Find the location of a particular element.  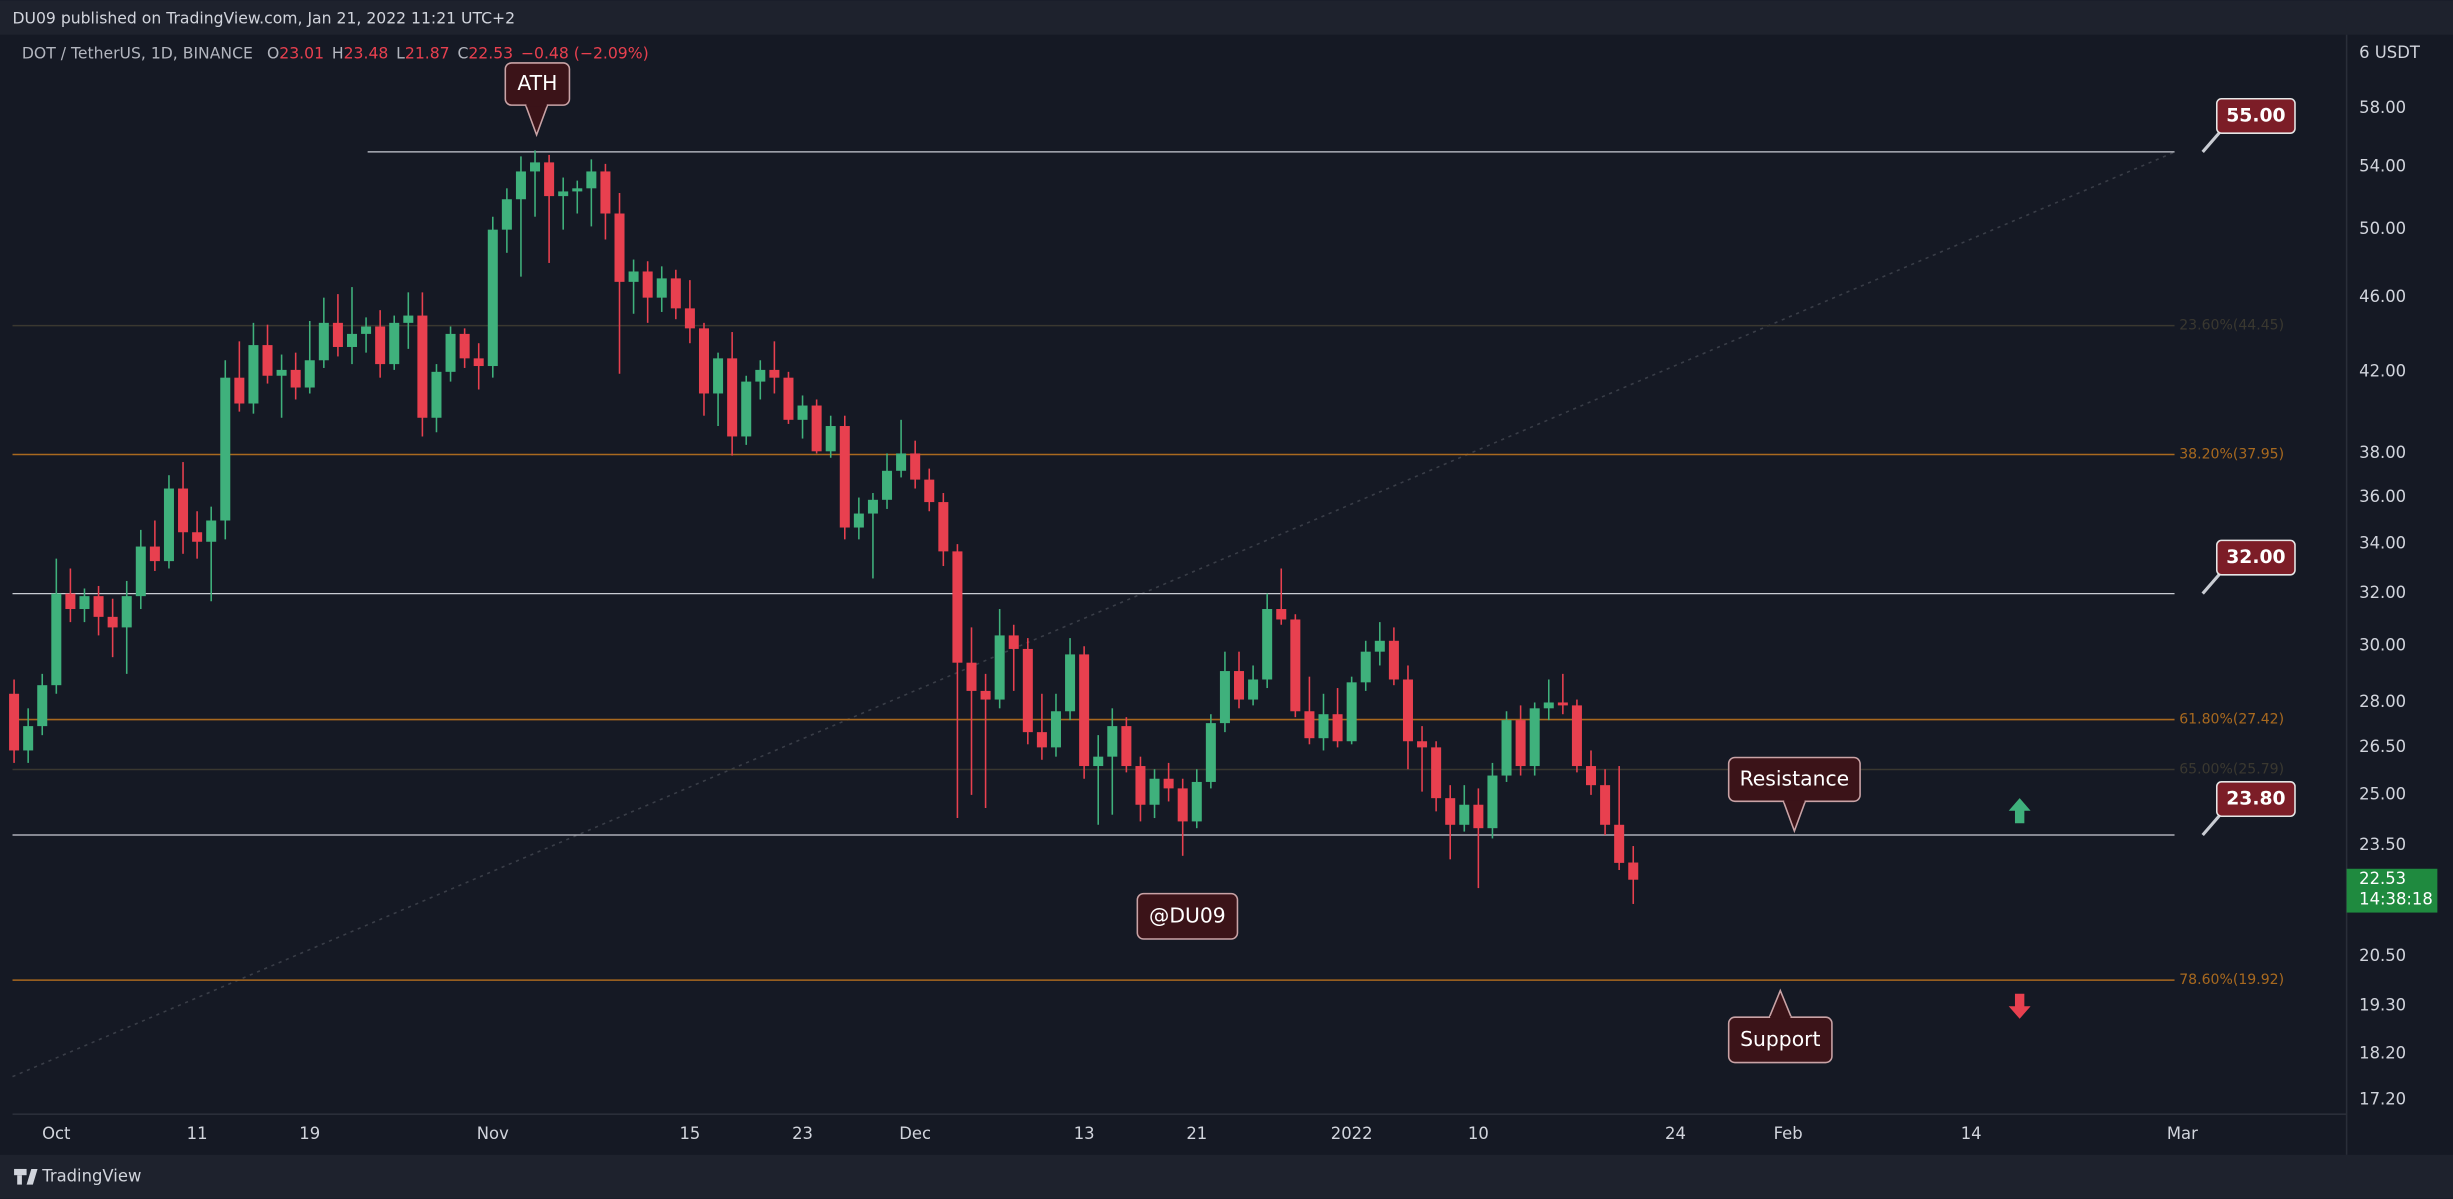

y-tick-label: 32.00 is located at coordinates (2382, 592).